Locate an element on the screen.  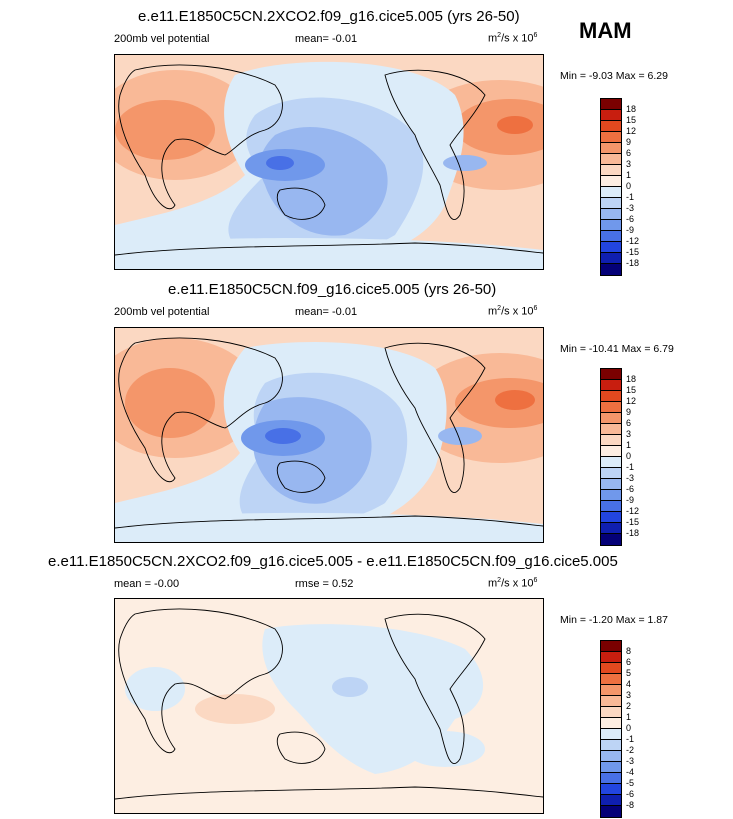
panel-2-units: m2/s x 106 is located at coordinates (513, 311).